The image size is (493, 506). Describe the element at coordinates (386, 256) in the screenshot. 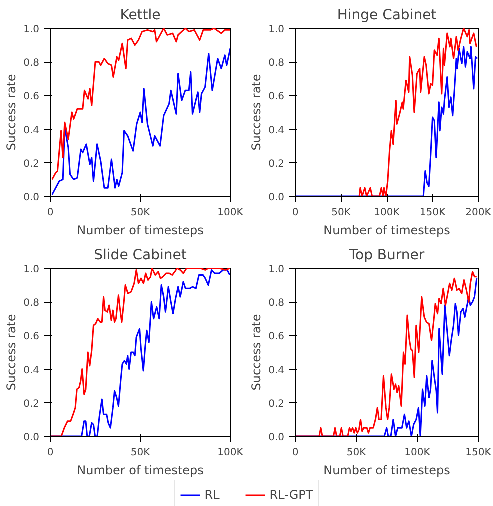

I see `chart-title: Top Burner` at that location.